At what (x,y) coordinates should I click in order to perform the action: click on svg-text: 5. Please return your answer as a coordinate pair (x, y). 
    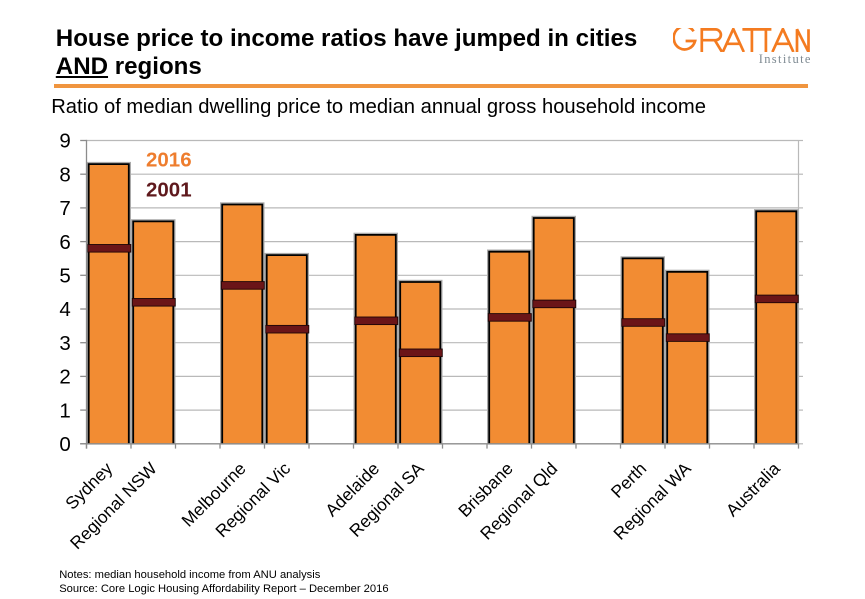
    Looking at the image, I should click on (64, 276).